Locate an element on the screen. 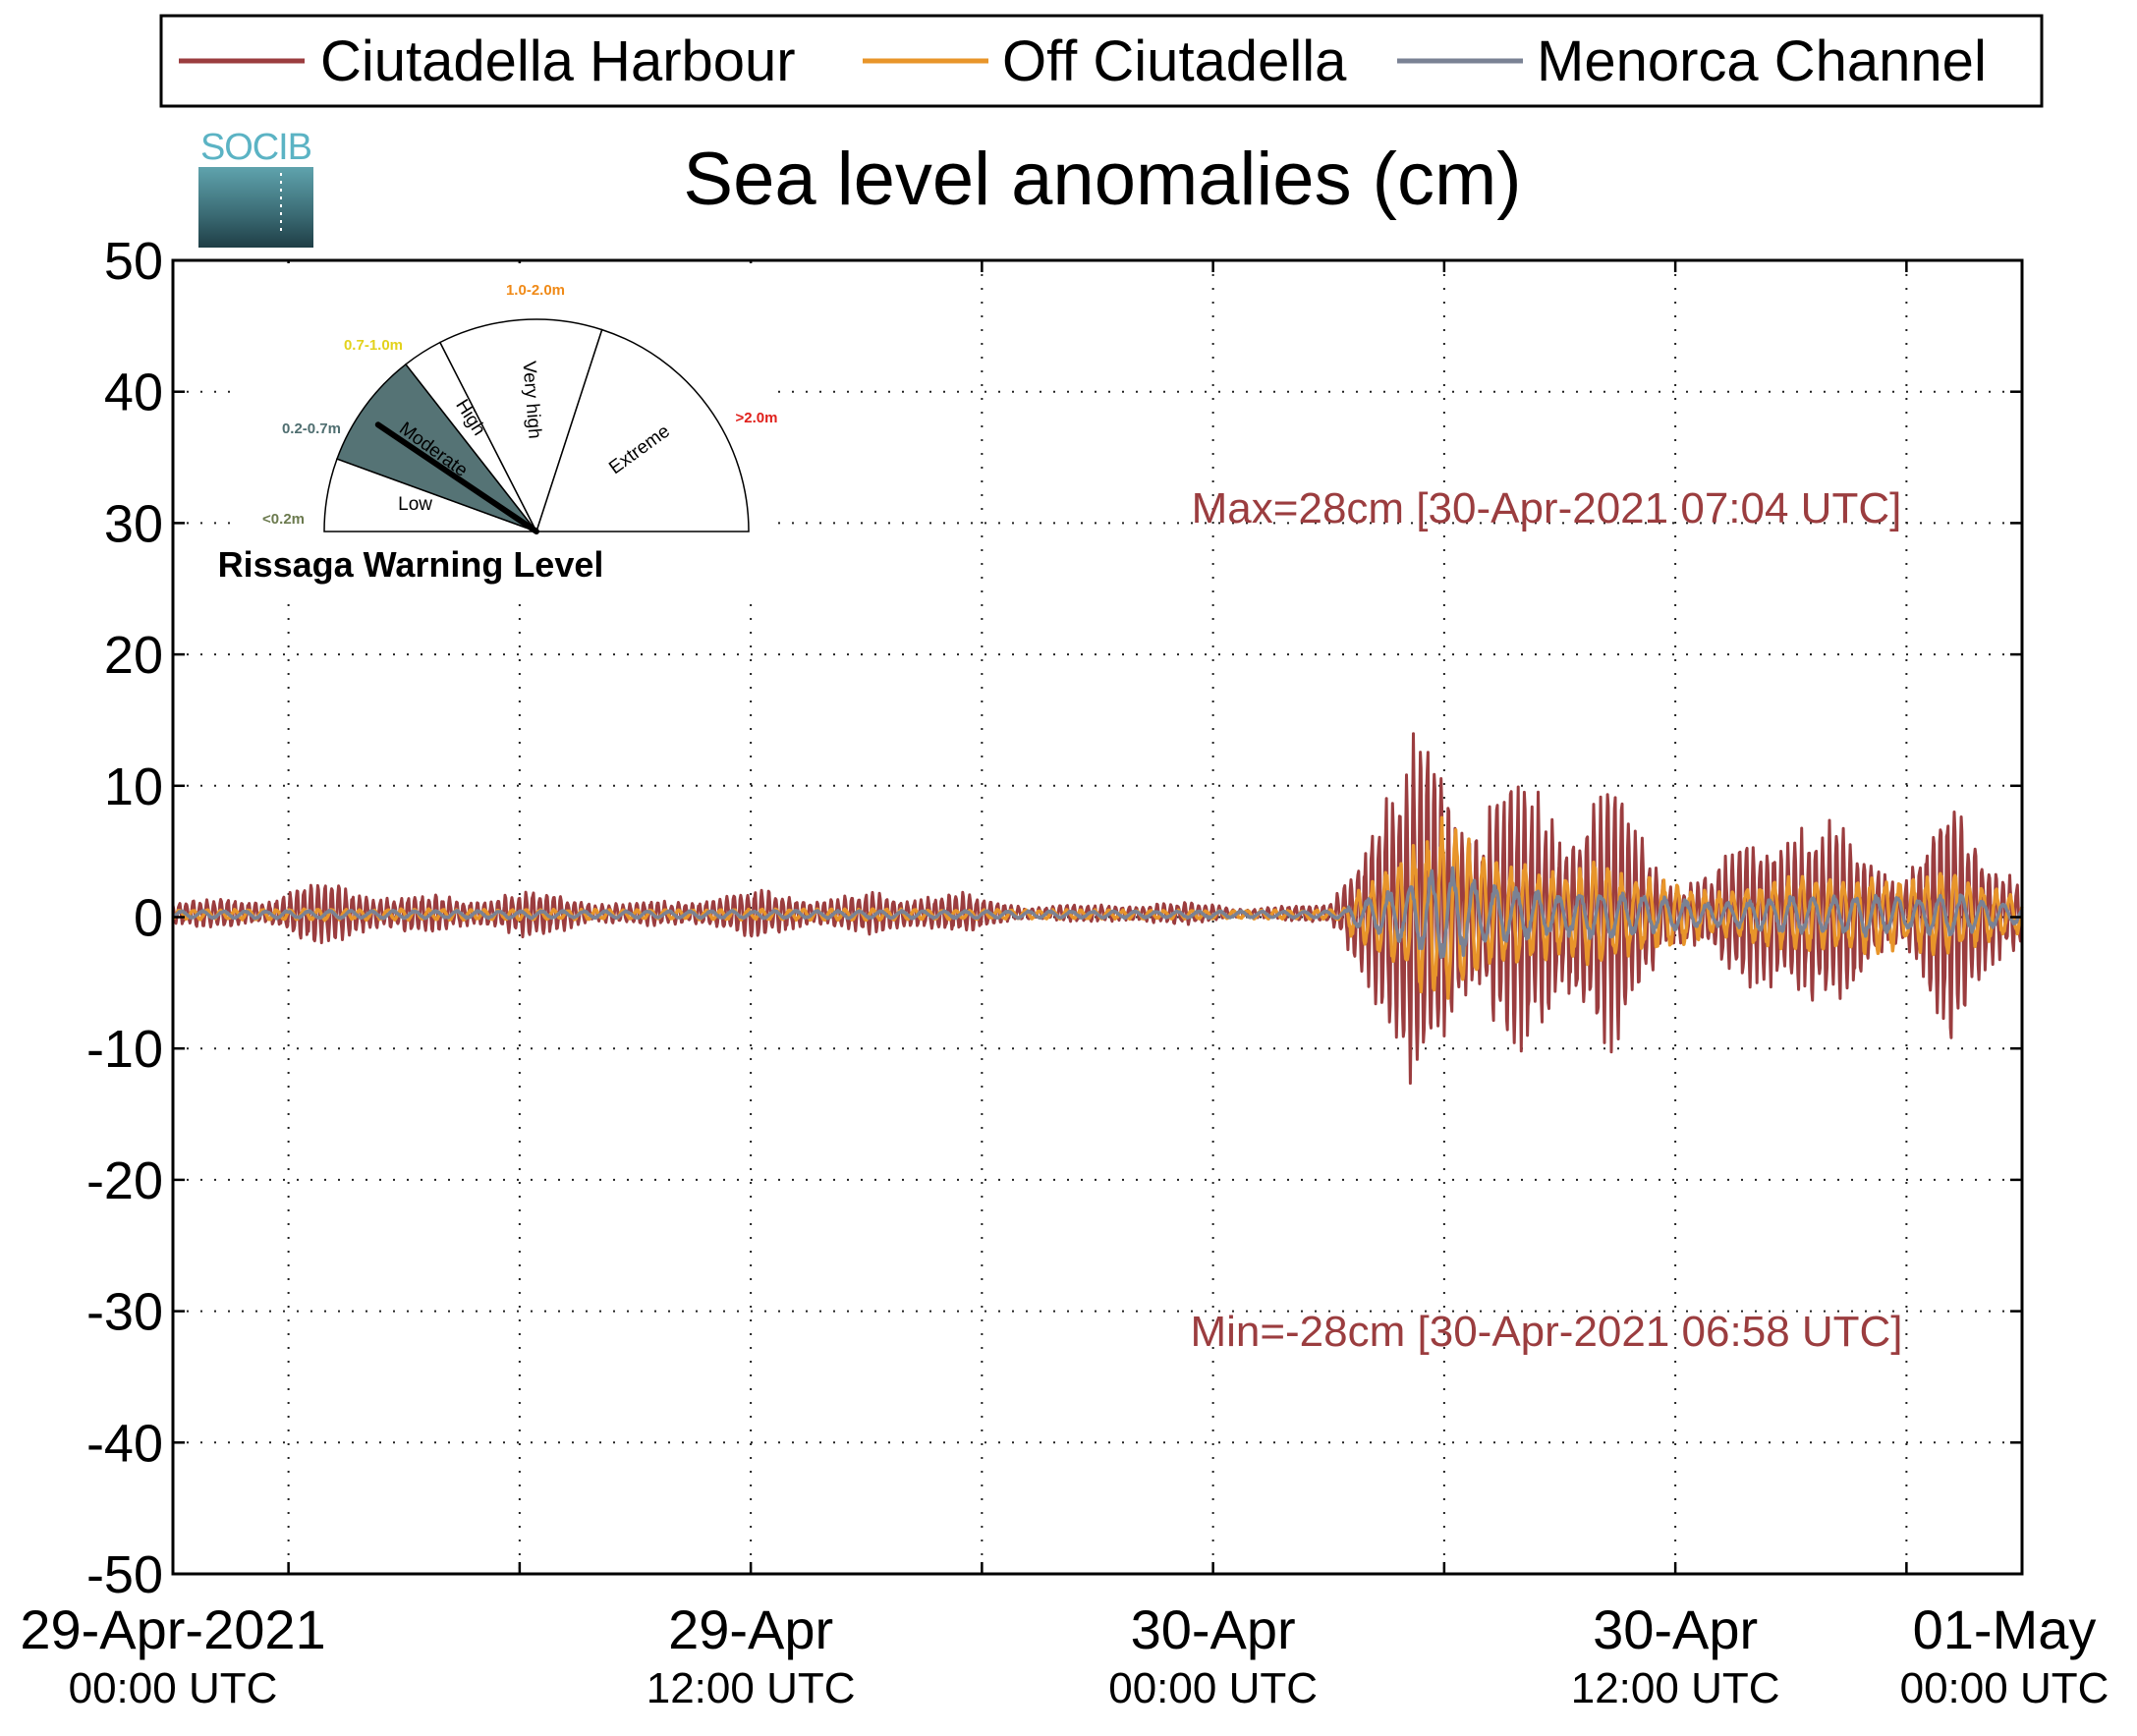  gauge-wedge-extreme is located at coordinates (642, 430).